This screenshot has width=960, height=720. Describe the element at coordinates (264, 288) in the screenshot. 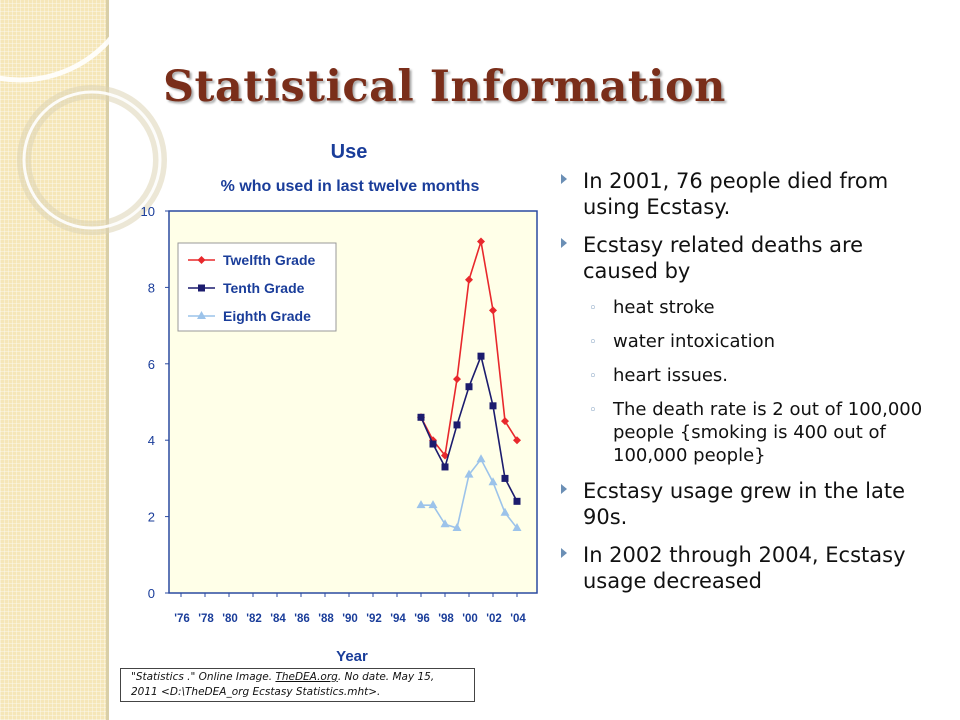

I see `legend-label: Tenth Grade` at that location.